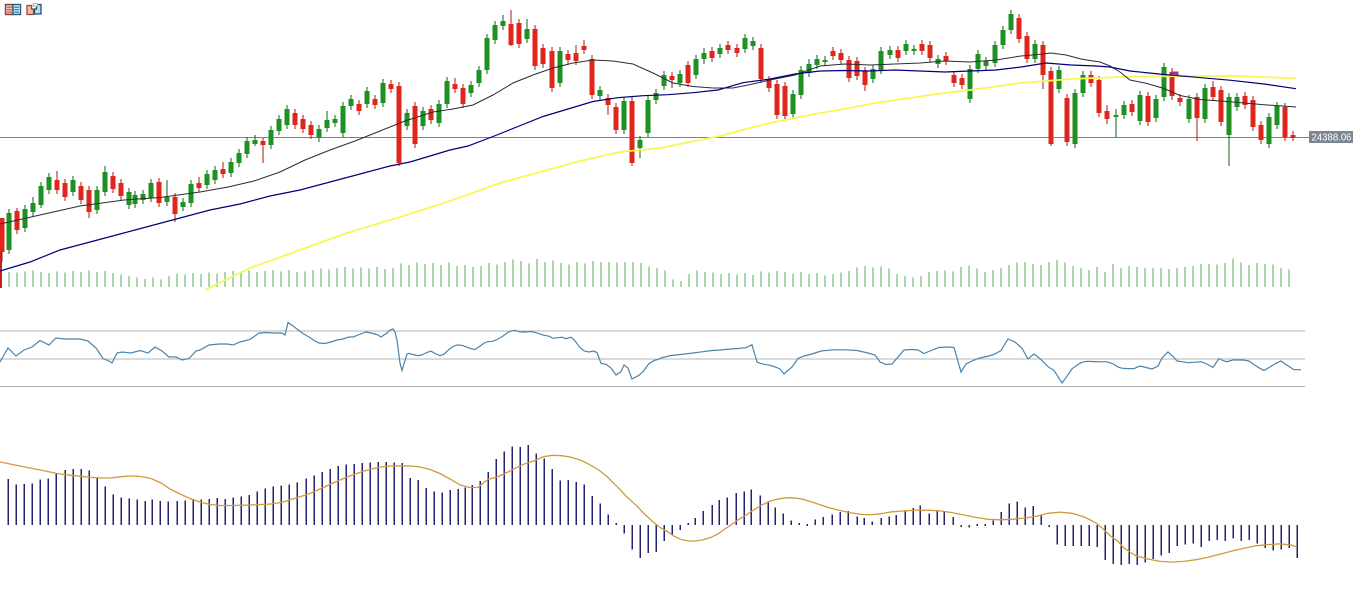 The height and width of the screenshot is (595, 1358). Describe the element at coordinates (1332, 138) in the screenshot. I see `svg-text: 24388.06` at that location.